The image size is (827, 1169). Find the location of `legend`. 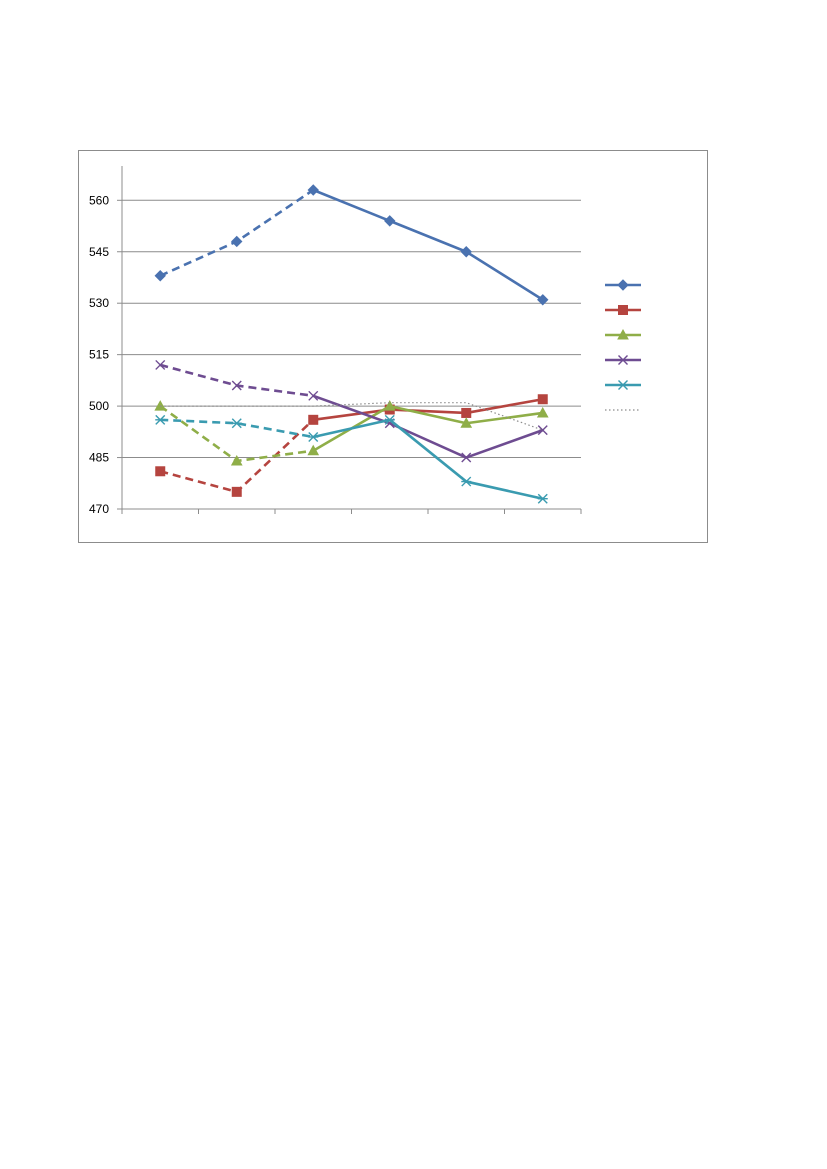

legend is located at coordinates (623, 345).